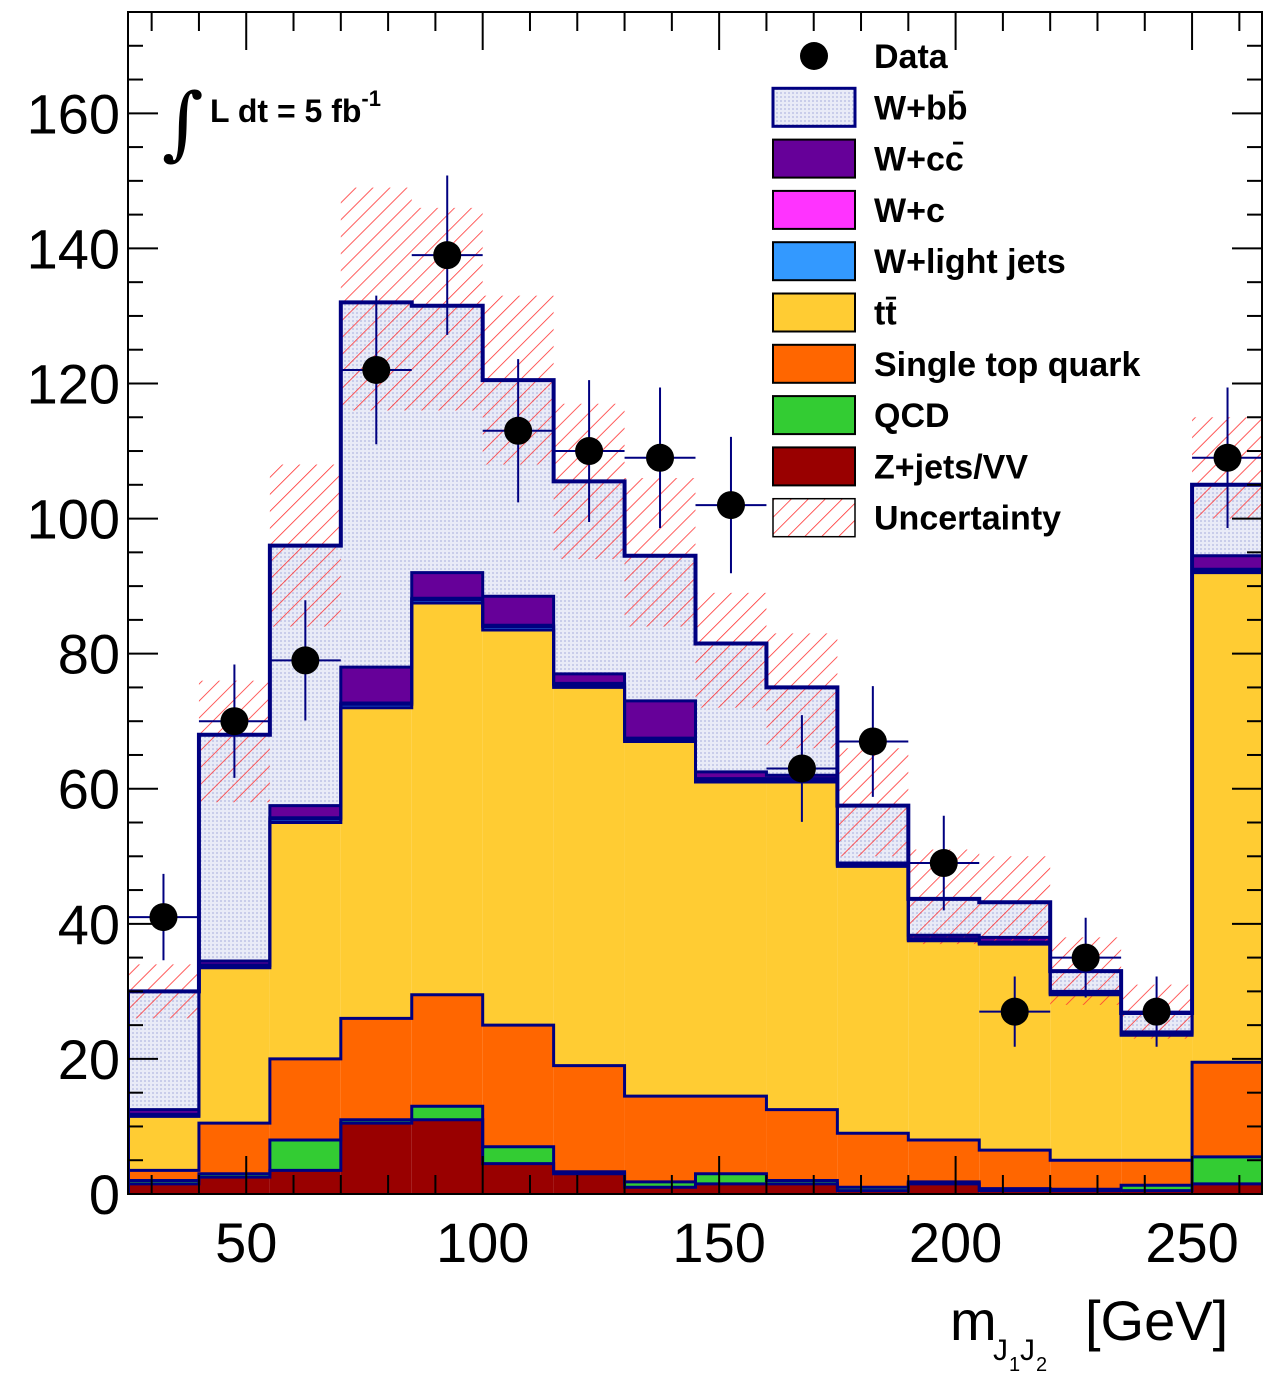 This screenshot has height=1375, width=1263. Describe the element at coordinates (183, 122) in the screenshot. I see `integral-symbol: ∫` at that location.